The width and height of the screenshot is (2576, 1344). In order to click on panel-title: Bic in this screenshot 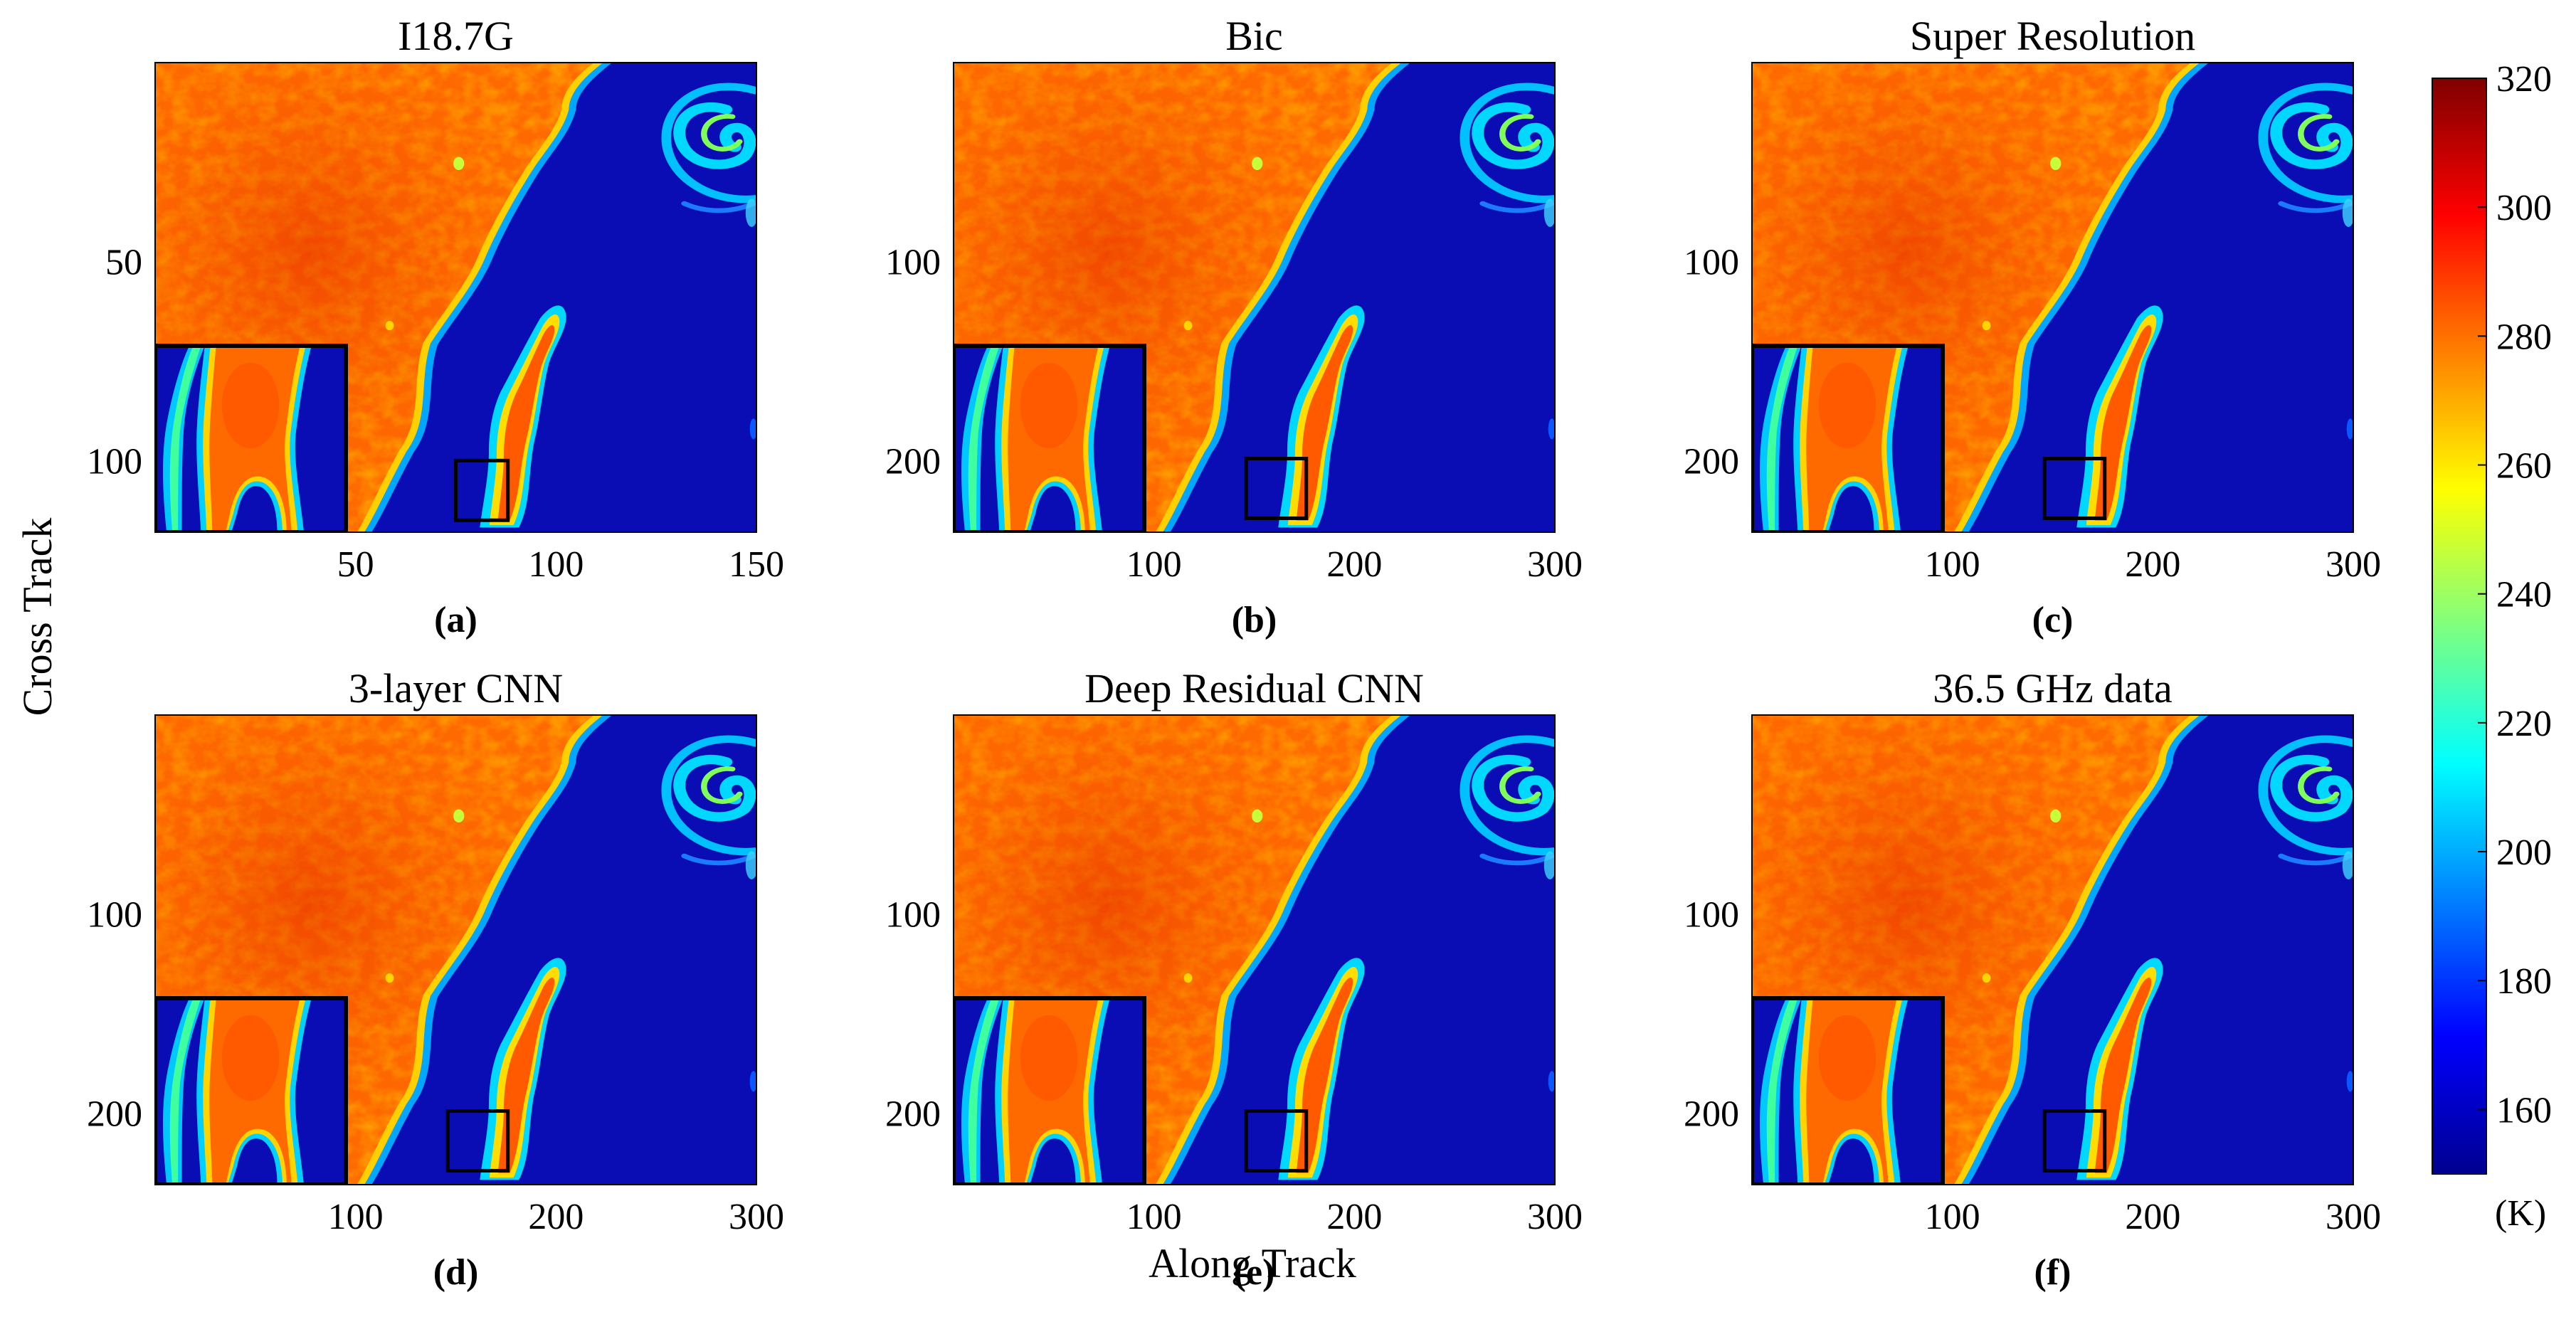, I will do `click(1254, 36)`.